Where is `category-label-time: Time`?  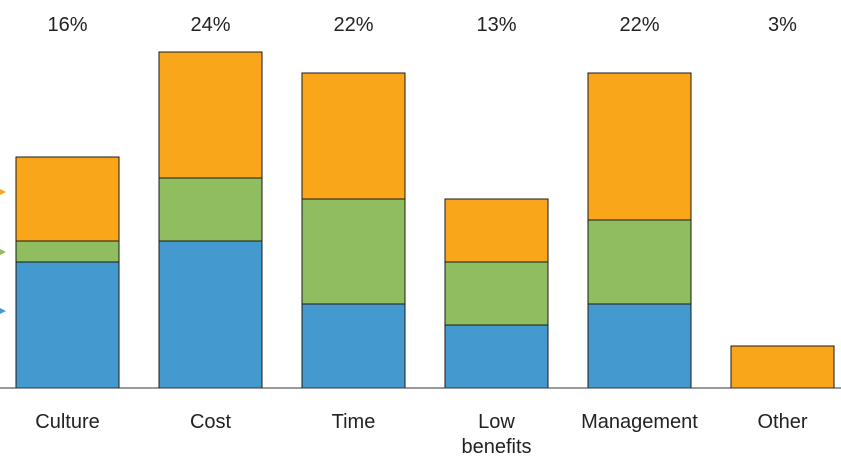 category-label-time: Time is located at coordinates (354, 422).